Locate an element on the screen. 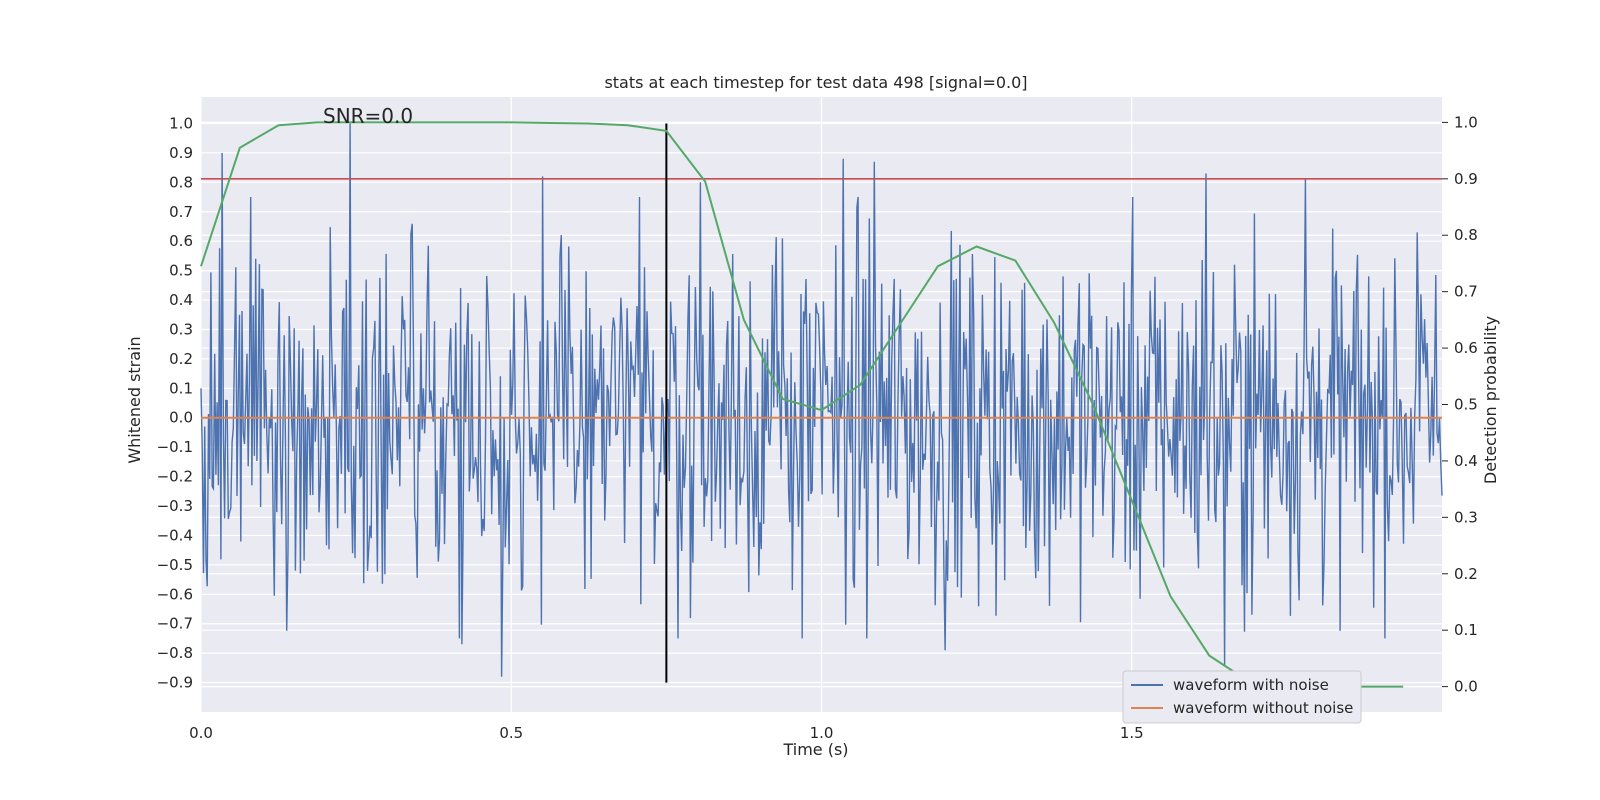 This screenshot has height=800, width=1600. x-tick-label: 0.5 is located at coordinates (511, 733).